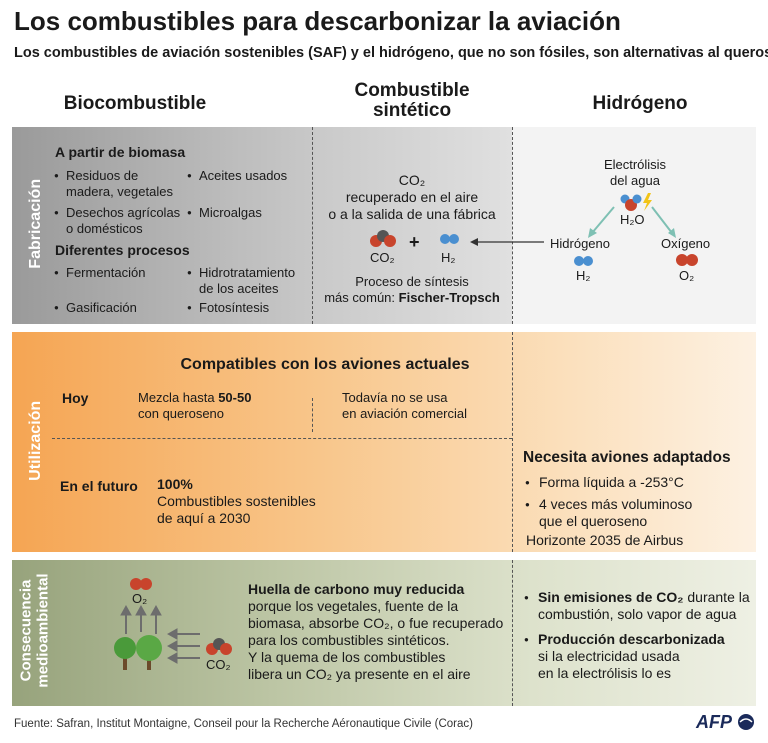 Image resolution: width=768 pixels, height=743 pixels. I want to click on use-hyd-item-volume-line2: que el queroseno, so click(593, 521).